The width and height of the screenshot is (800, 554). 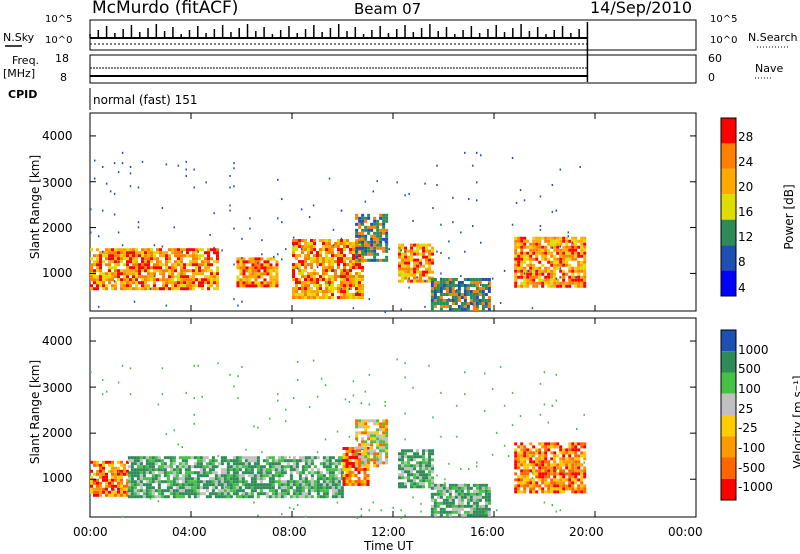 I want to click on nsky-strip-frame, so click(x=393, y=35).